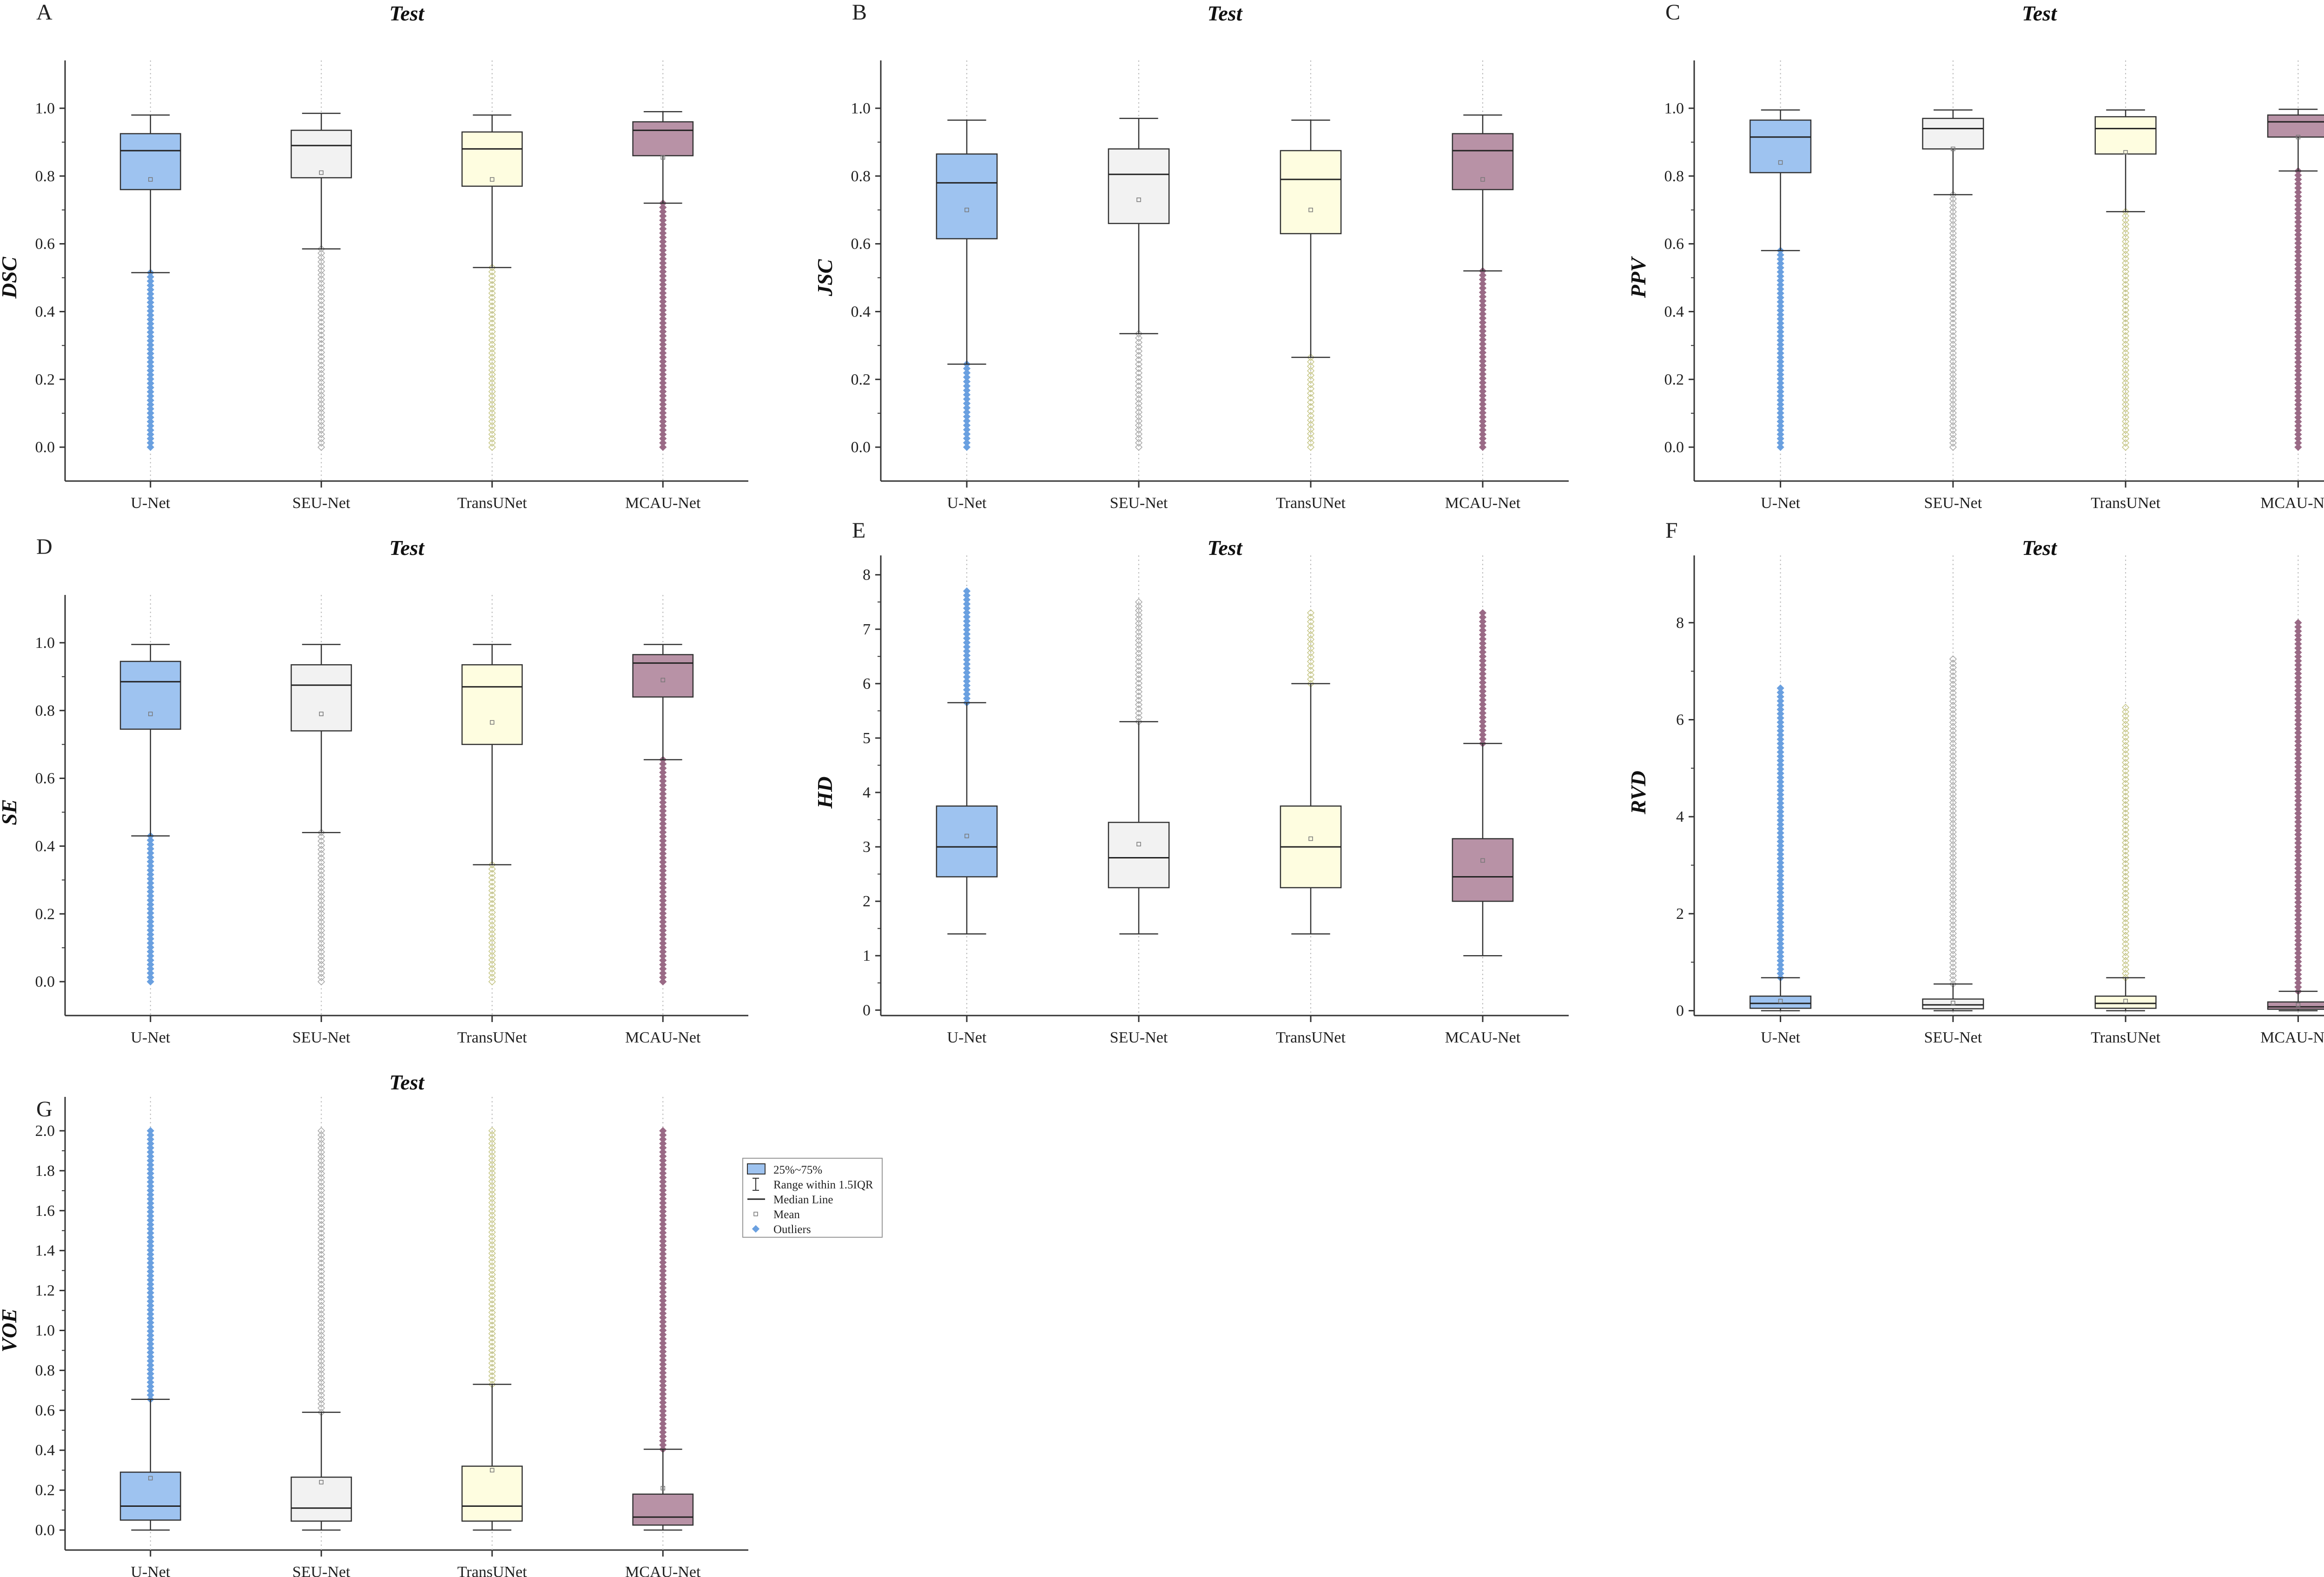 This screenshot has width=2324, height=1577. Describe the element at coordinates (663, 1037) in the screenshot. I see `x-tick-label: MCAU-Net` at that location.